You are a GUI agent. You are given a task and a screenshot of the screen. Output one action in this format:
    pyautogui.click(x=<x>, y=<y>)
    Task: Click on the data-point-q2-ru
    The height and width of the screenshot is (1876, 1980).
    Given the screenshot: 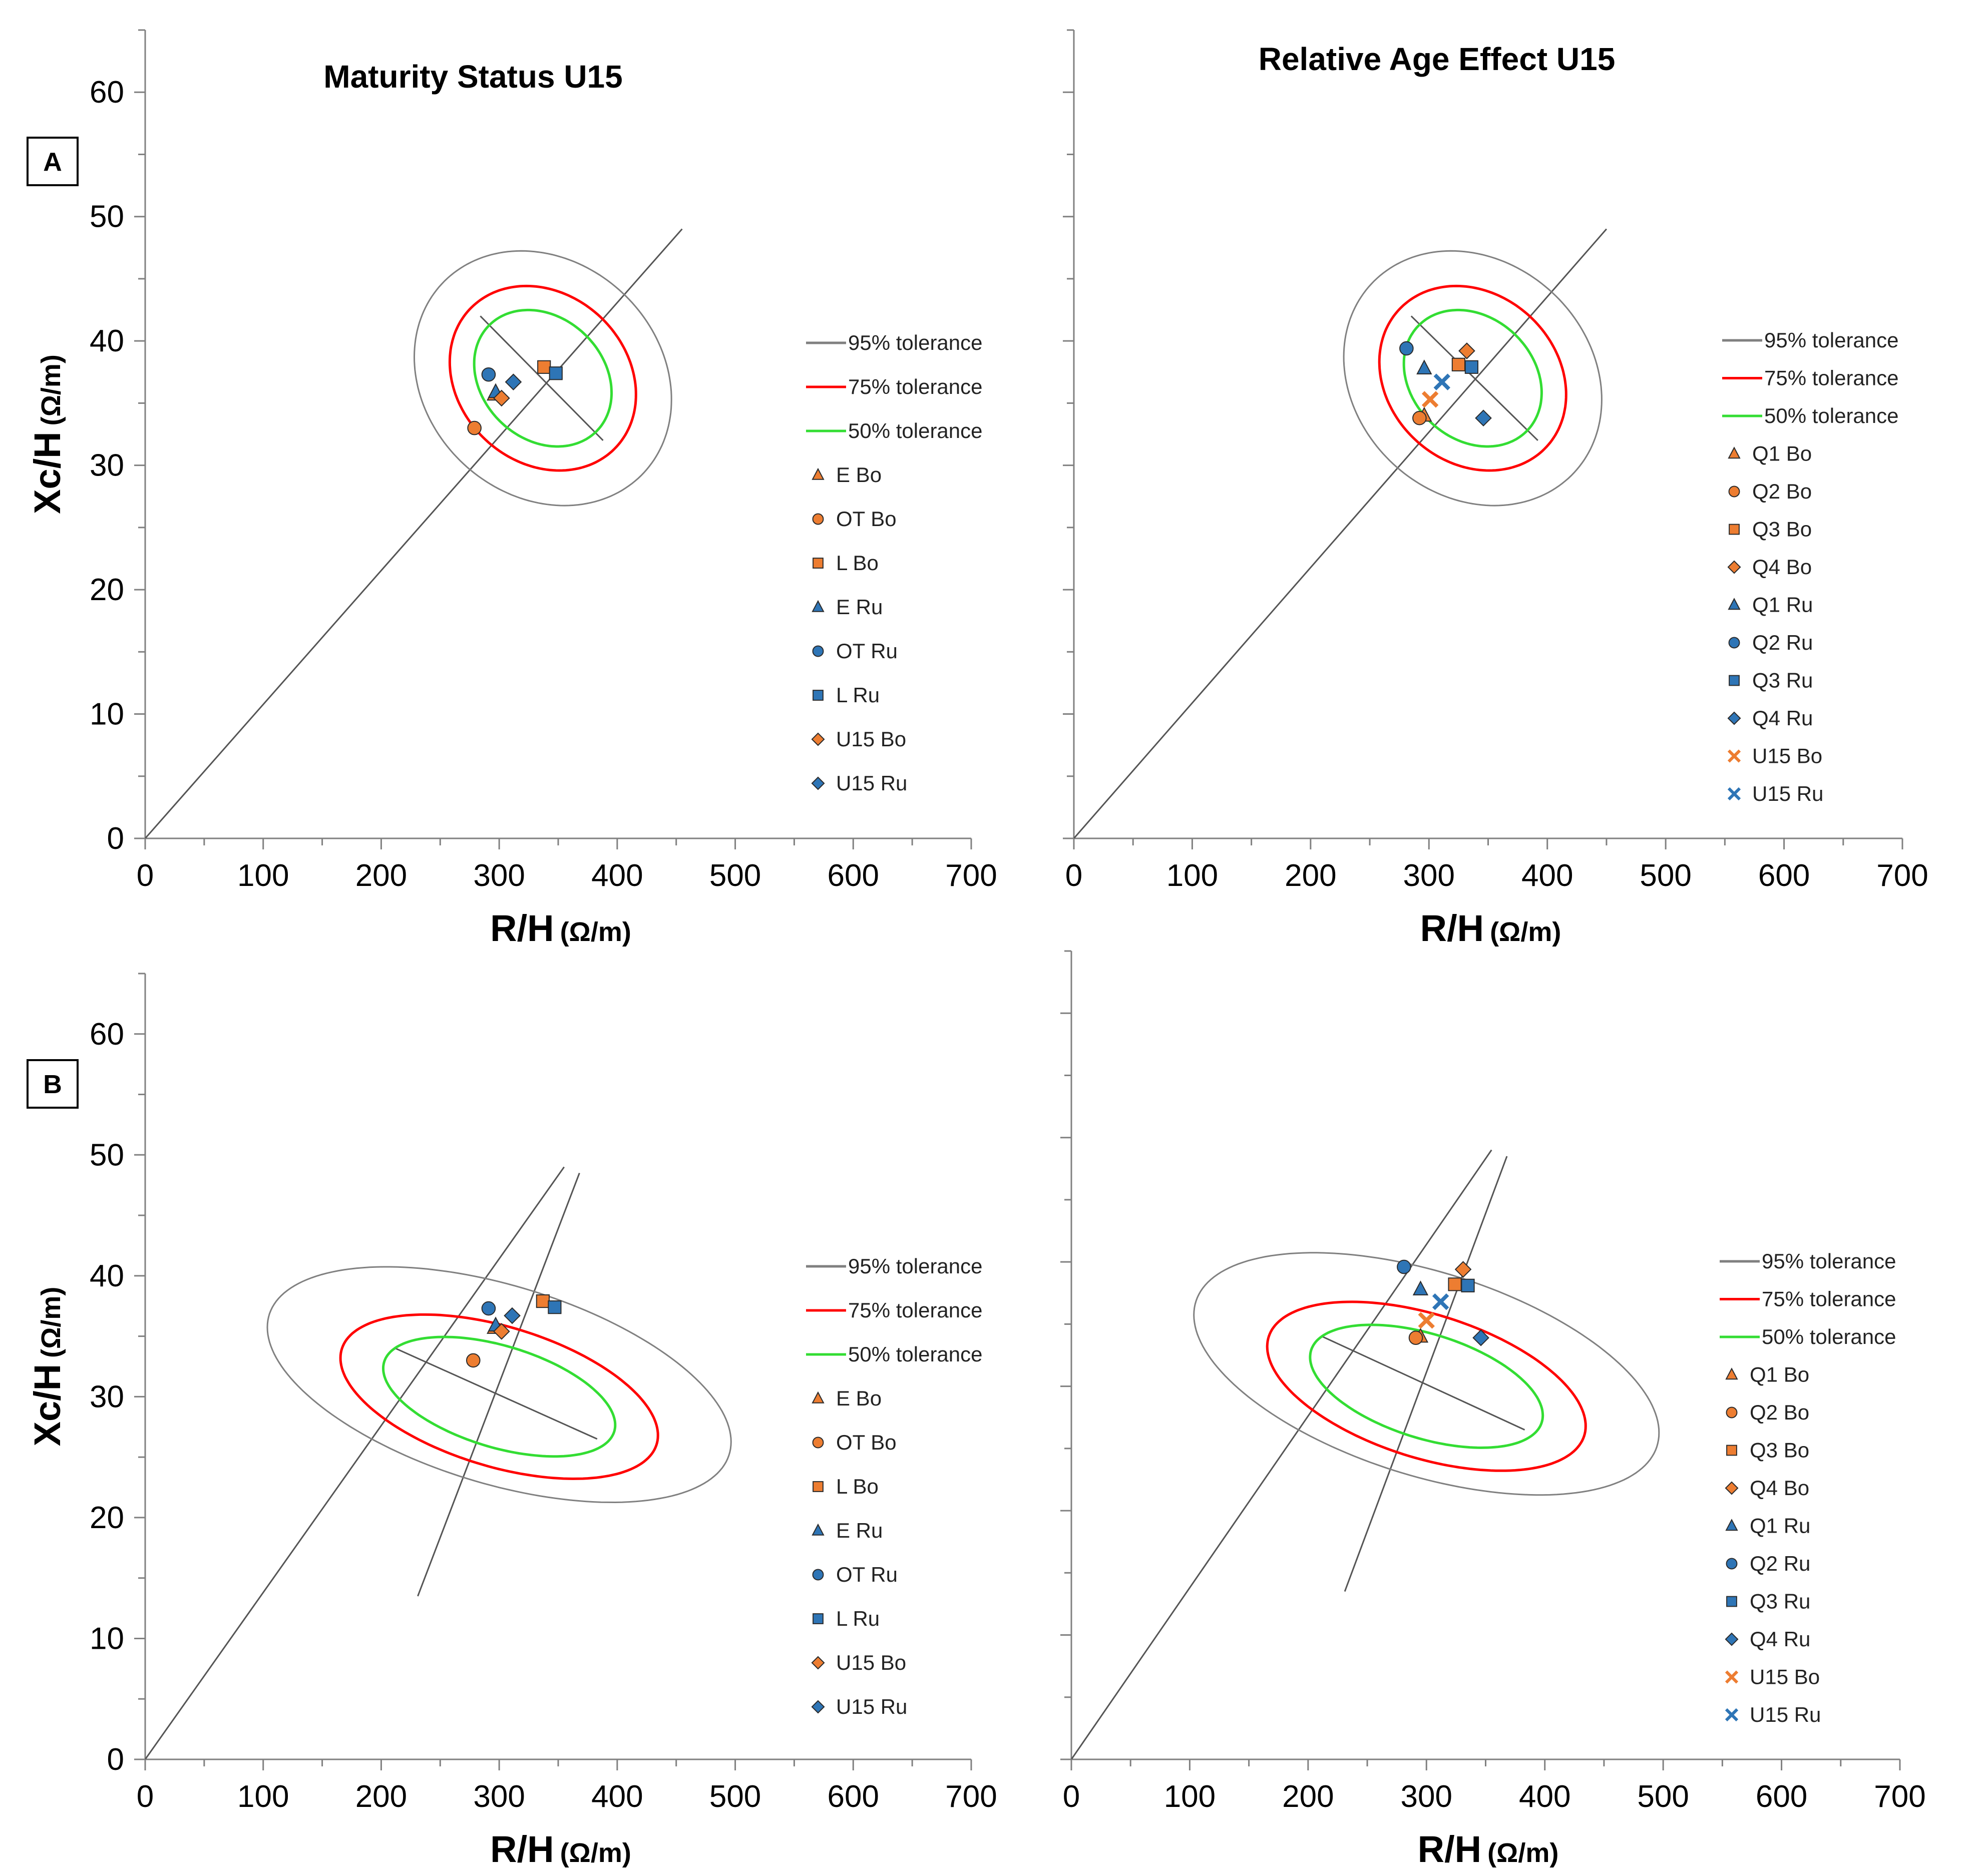 What is the action you would take?
    pyautogui.click(x=1406, y=348)
    